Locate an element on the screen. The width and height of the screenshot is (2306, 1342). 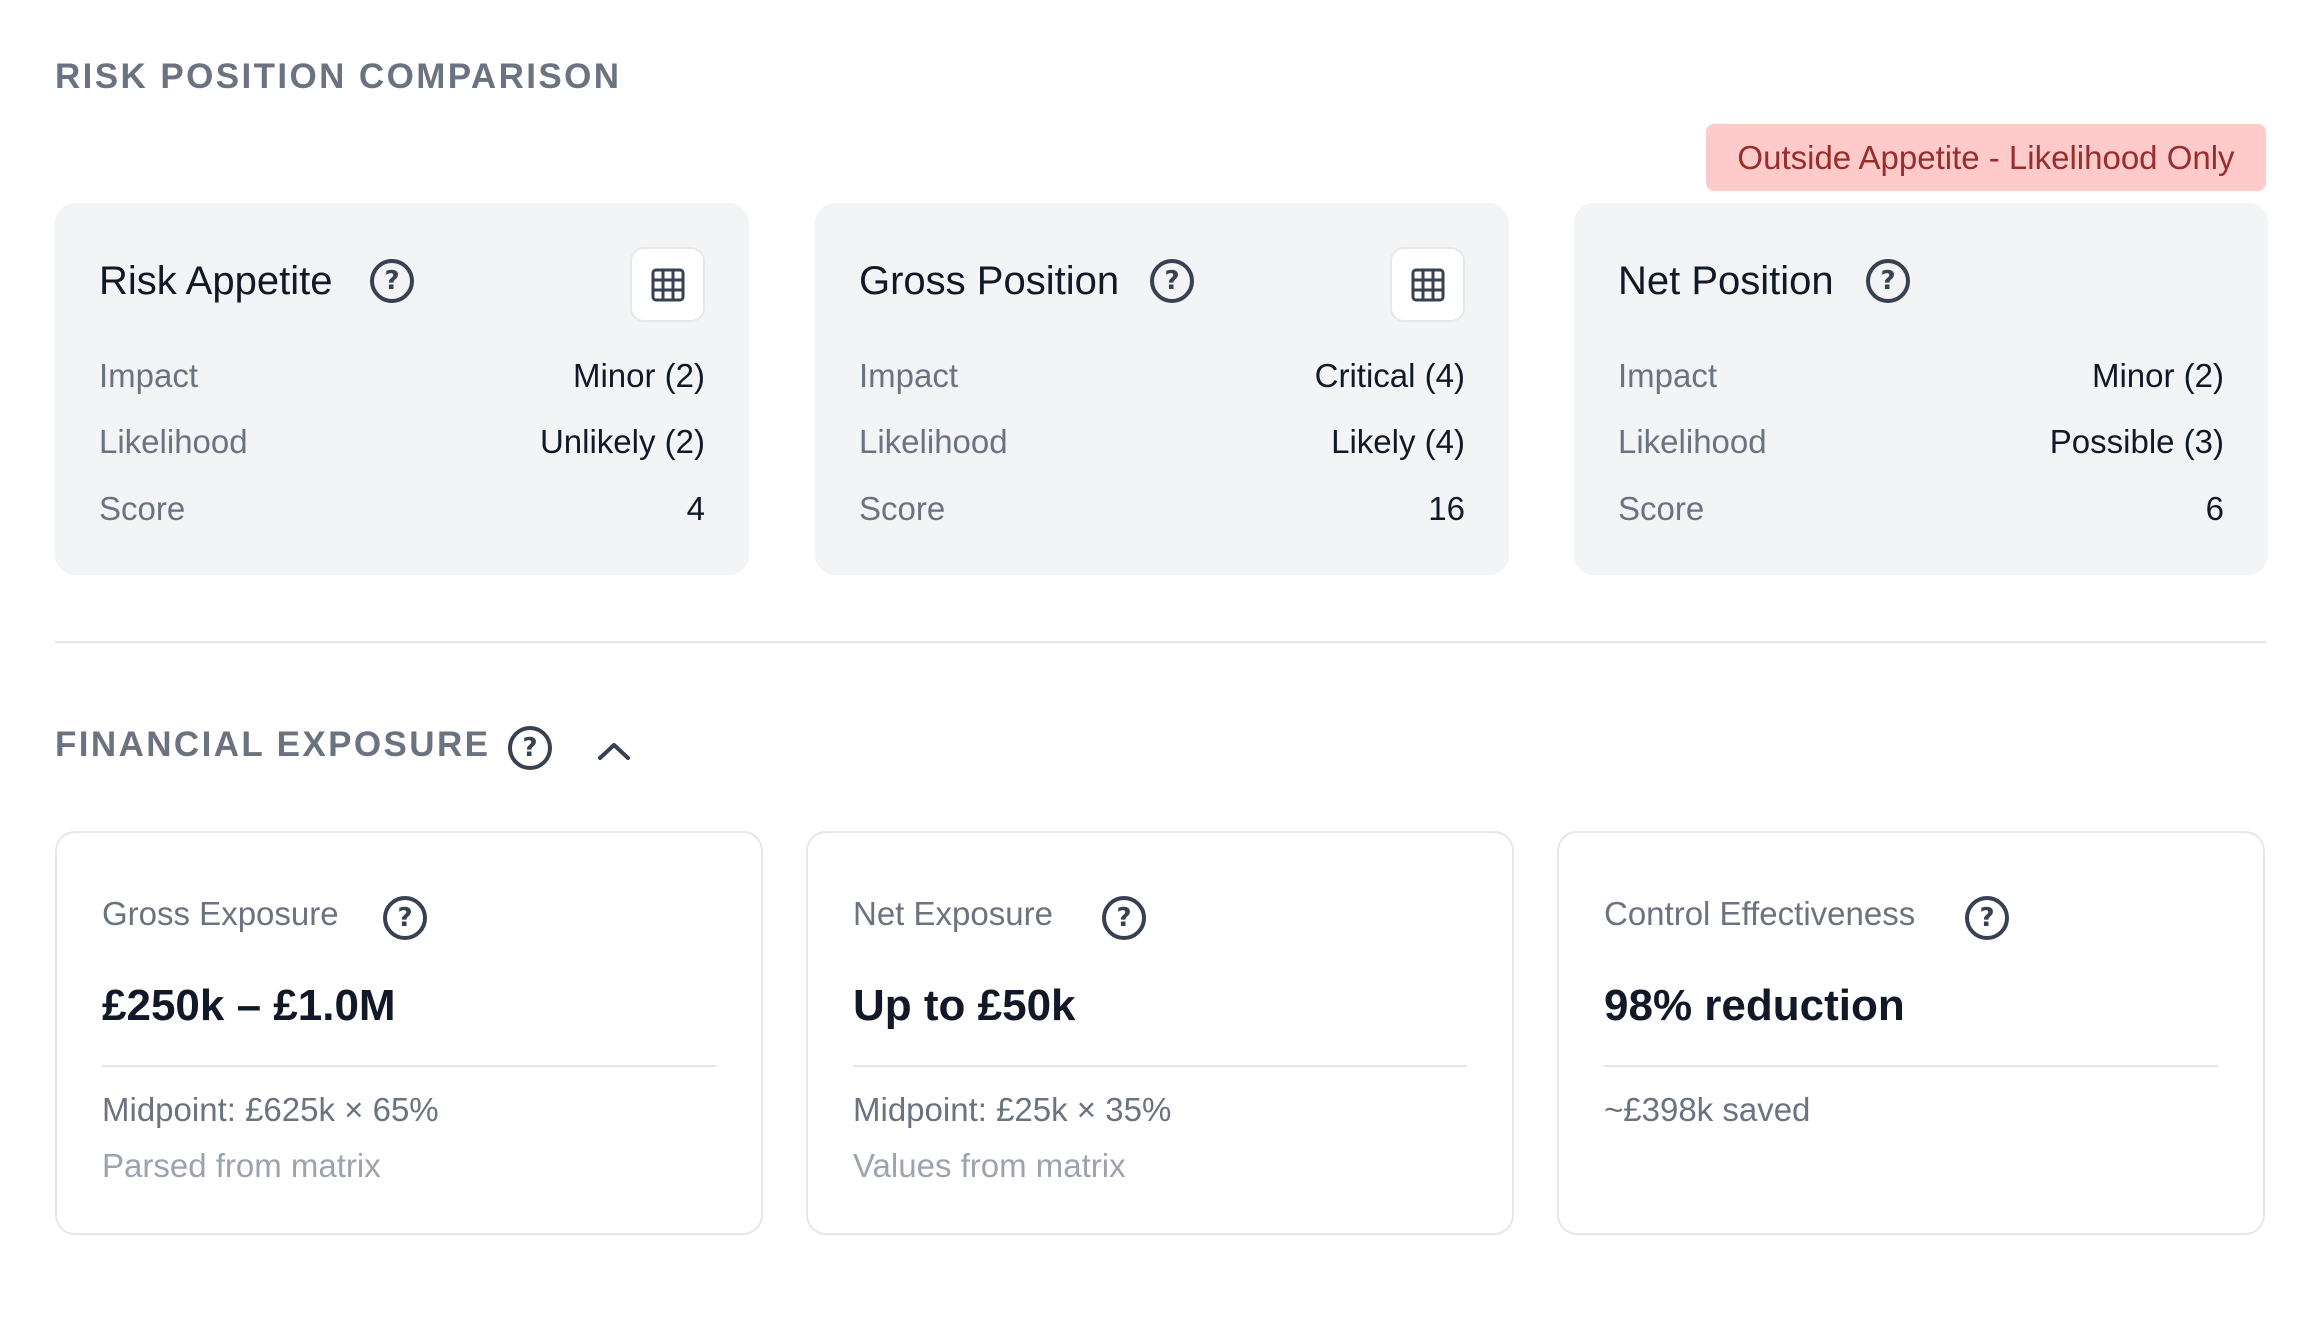
exposure-value: 98% reduction is located at coordinates (1754, 1005).